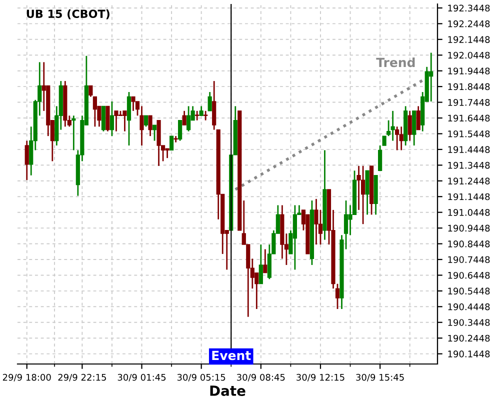  Describe the element at coordinates (68, 14) in the screenshot. I see `chart-title: UB 15 (CBOT)` at that location.